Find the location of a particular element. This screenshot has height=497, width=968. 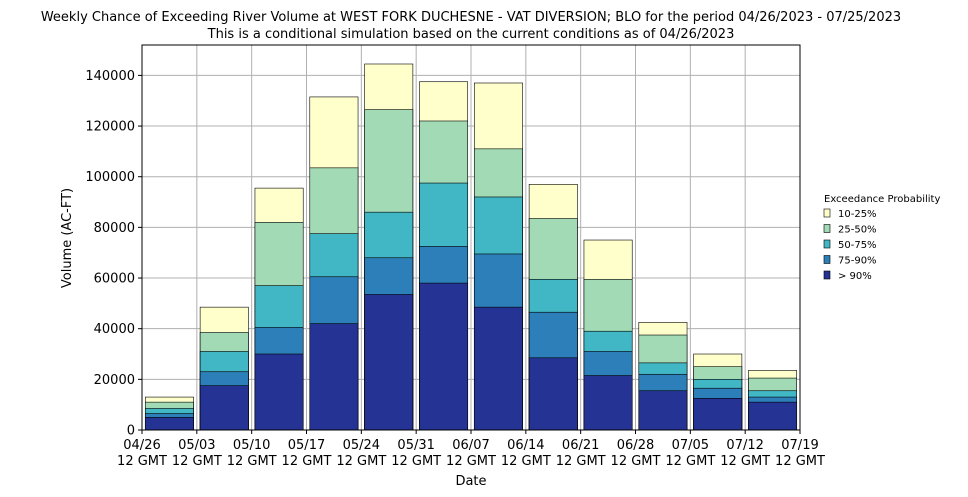

y-tick-label: 20000 is located at coordinates (114, 380).